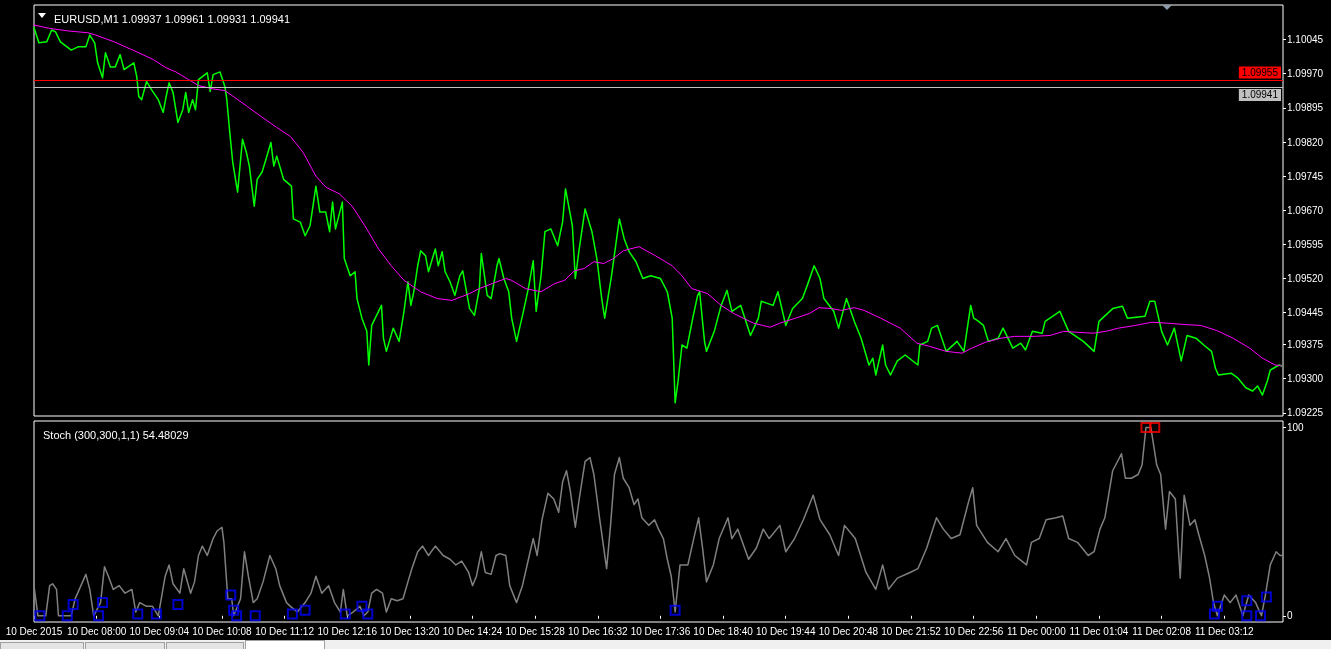 This screenshot has height=649, width=1331. What do you see at coordinates (1036, 631) in the screenshot?
I see `x-tick-label: 11 Dec 00:00` at bounding box center [1036, 631].